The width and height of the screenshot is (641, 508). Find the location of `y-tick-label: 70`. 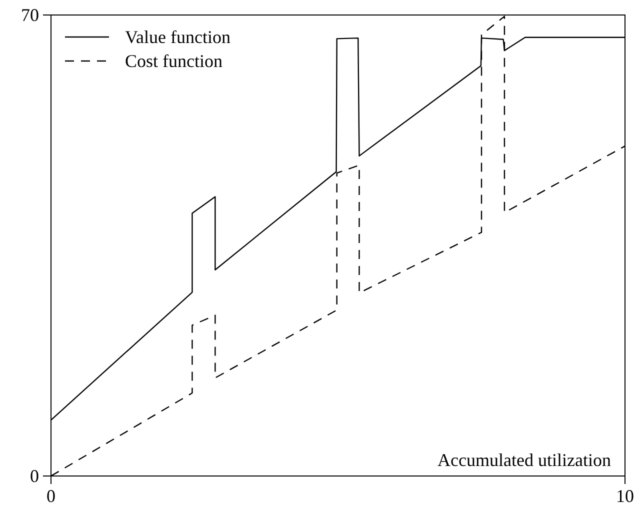

y-tick-label: 70 is located at coordinates (30, 15).